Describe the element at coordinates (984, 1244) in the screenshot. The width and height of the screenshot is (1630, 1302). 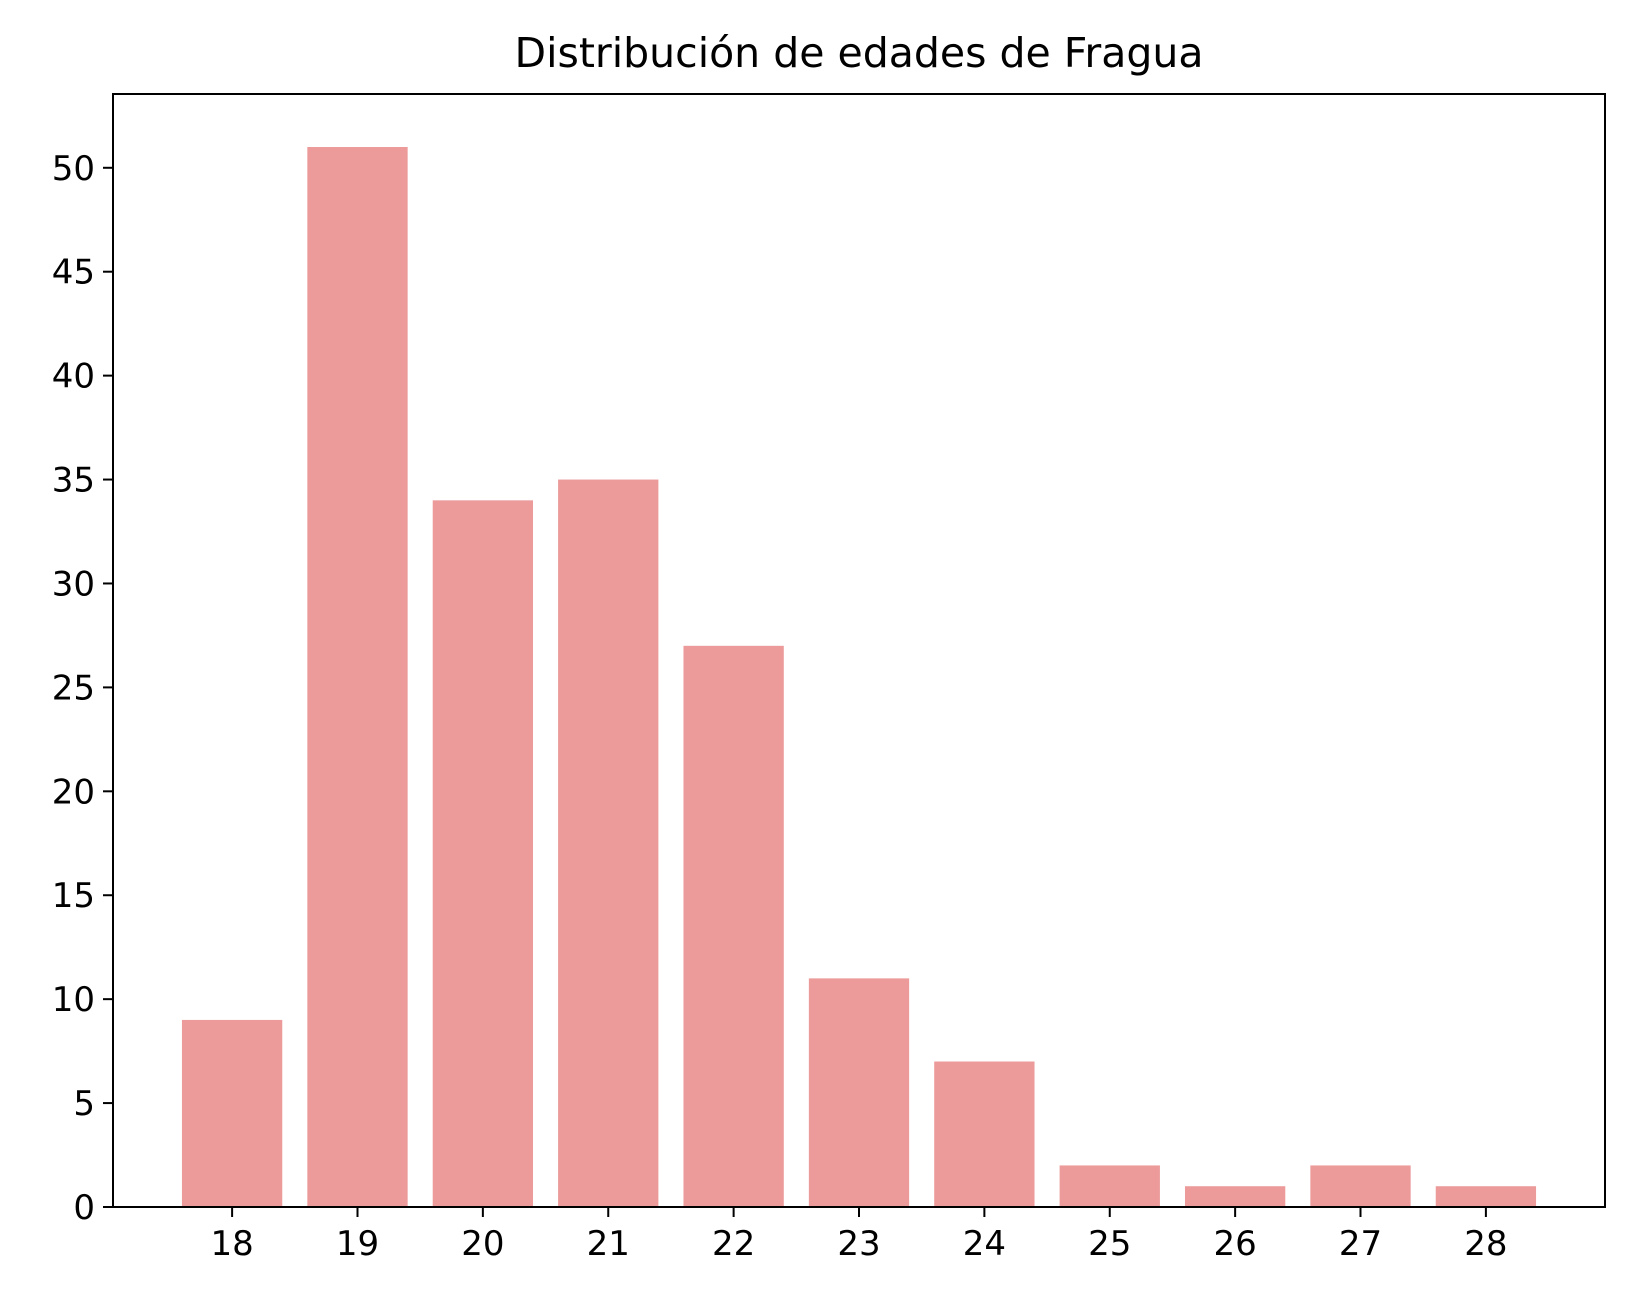
I see `x-tick-label: 24` at that location.